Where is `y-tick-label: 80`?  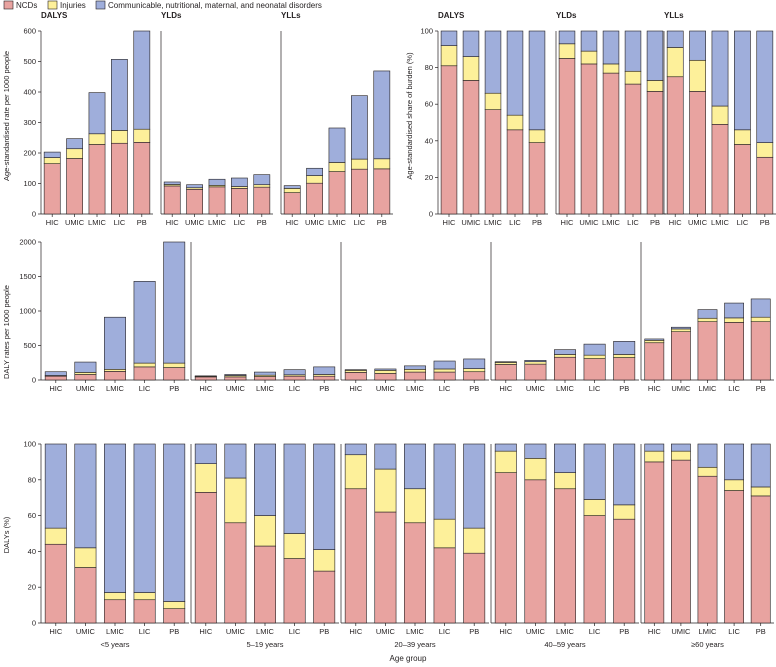
y-tick-label: 80 is located at coordinates (32, 479).